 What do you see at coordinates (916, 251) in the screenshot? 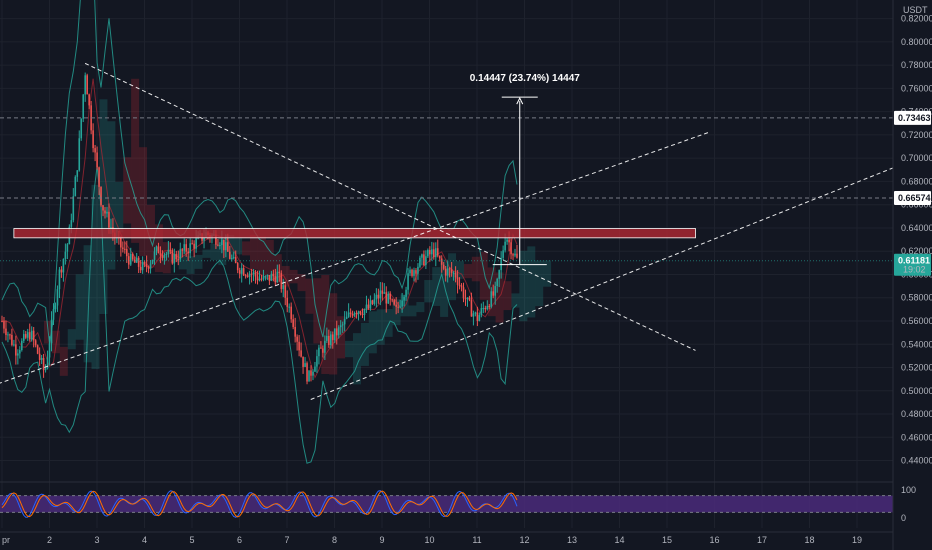
I see `price-tick-label: 0.62000` at bounding box center [916, 251].